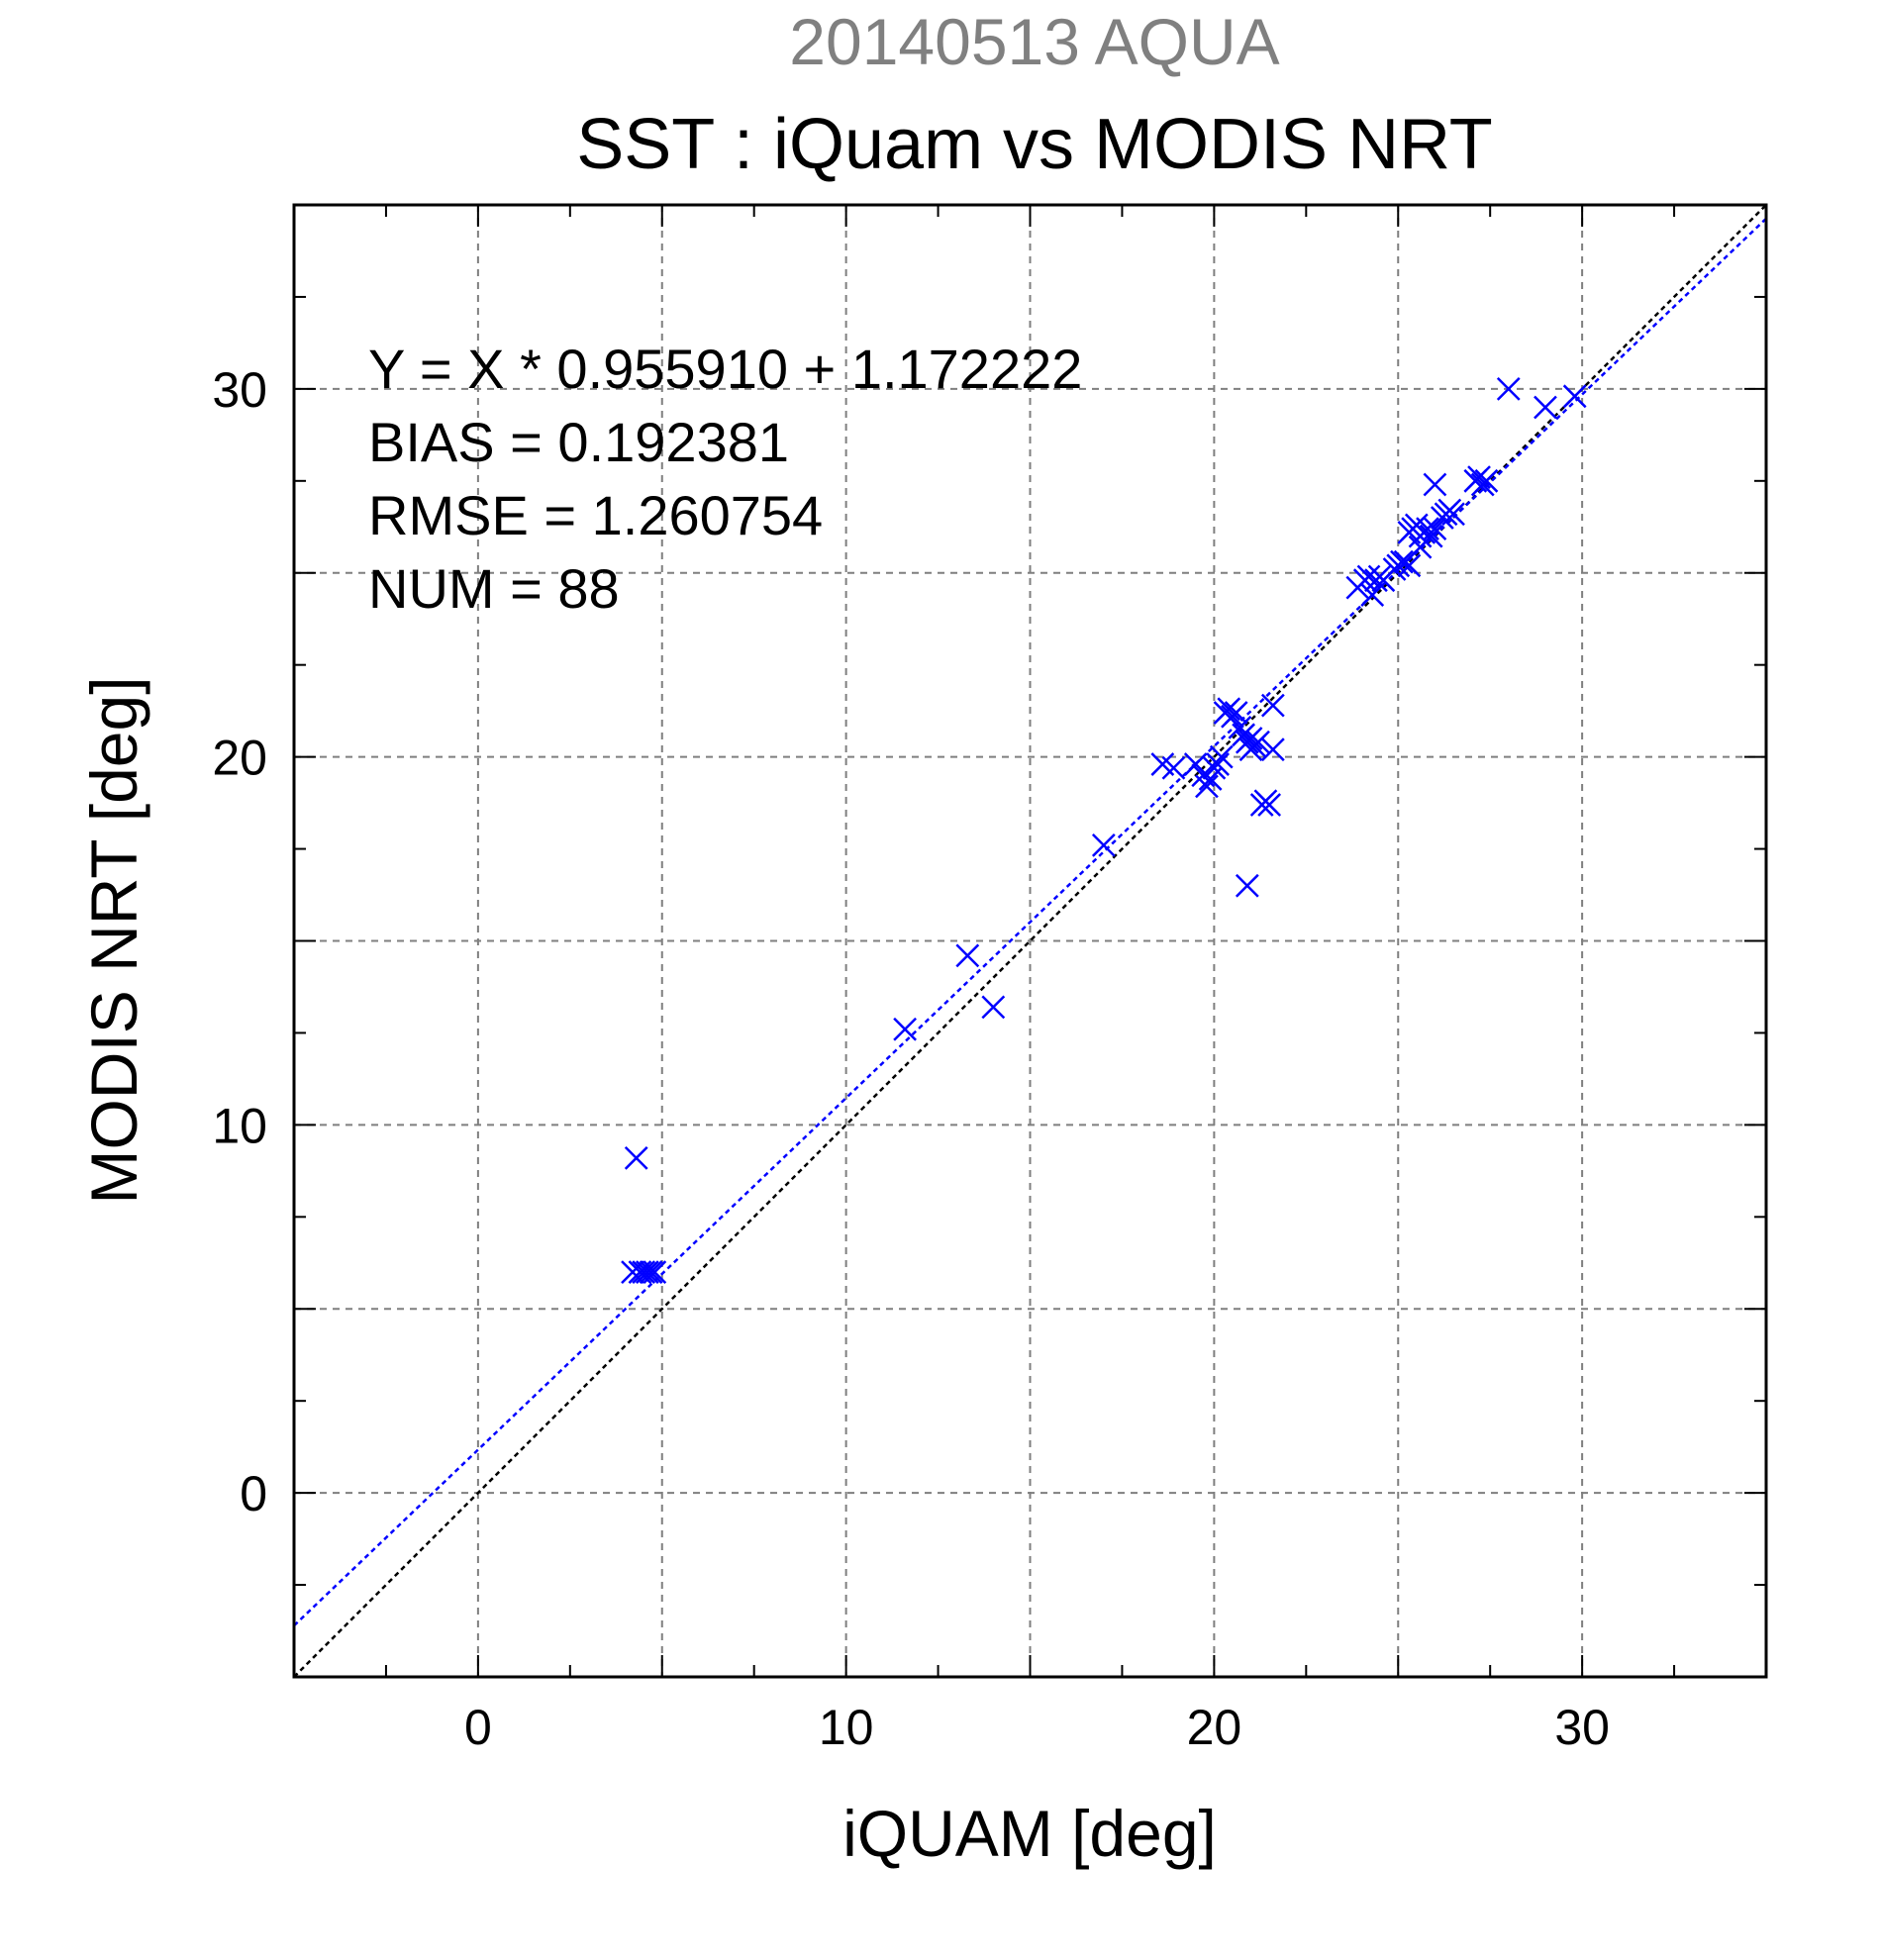 Image resolution: width=1881 pixels, height=1960 pixels. What do you see at coordinates (240, 390) in the screenshot?
I see `y-tick-label: 30` at bounding box center [240, 390].